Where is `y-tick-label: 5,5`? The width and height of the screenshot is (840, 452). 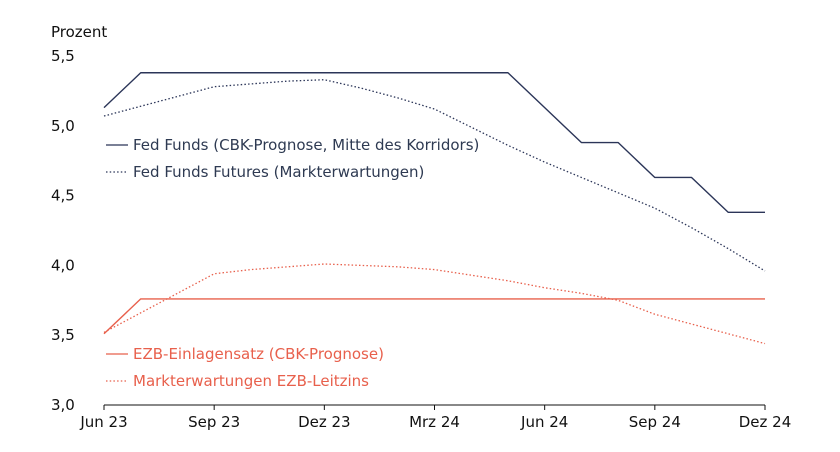 y-tick-label: 5,5 is located at coordinates (63, 56).